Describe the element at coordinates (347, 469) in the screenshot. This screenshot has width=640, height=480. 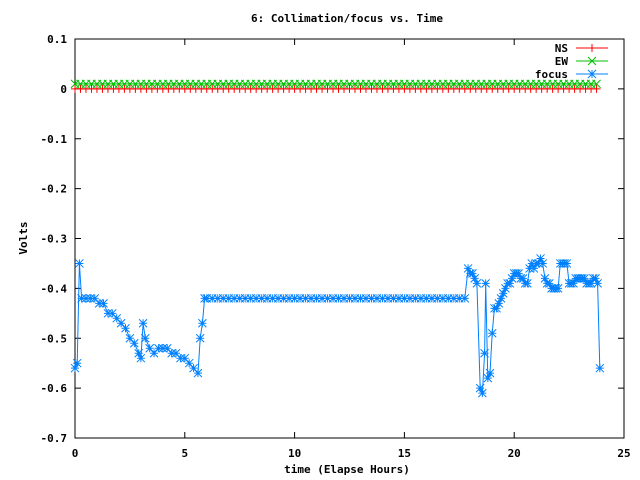
I see `x-axis-label: time (Elapse Hours)` at that location.